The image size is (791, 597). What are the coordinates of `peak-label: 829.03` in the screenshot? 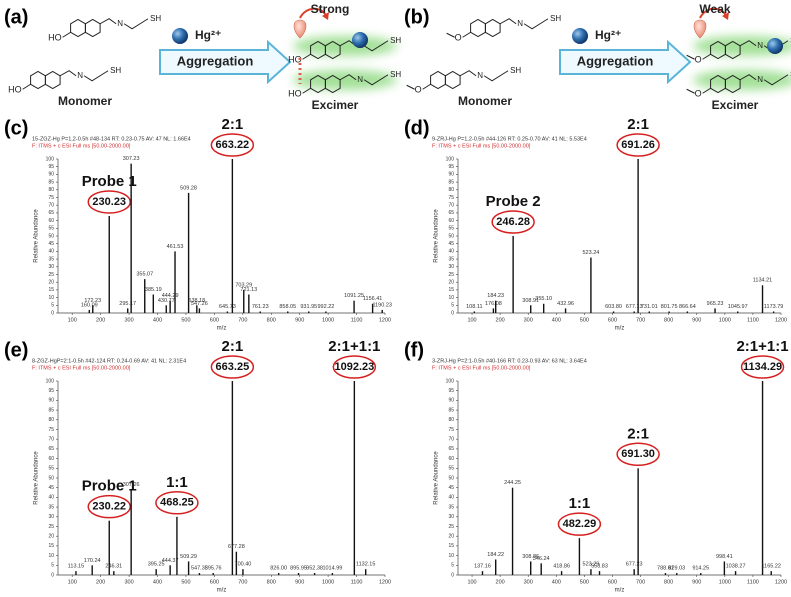 It's located at (676, 569).